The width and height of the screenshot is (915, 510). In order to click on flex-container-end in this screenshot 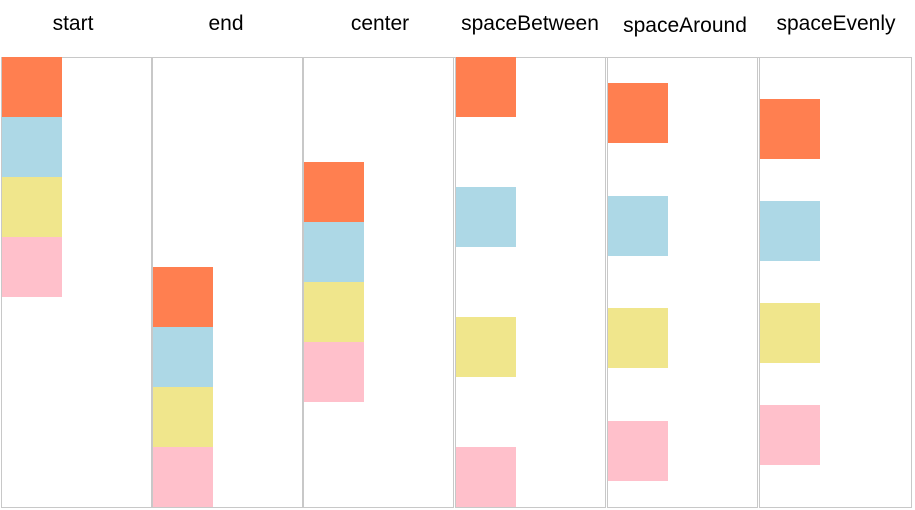, I will do `click(227, 282)`.